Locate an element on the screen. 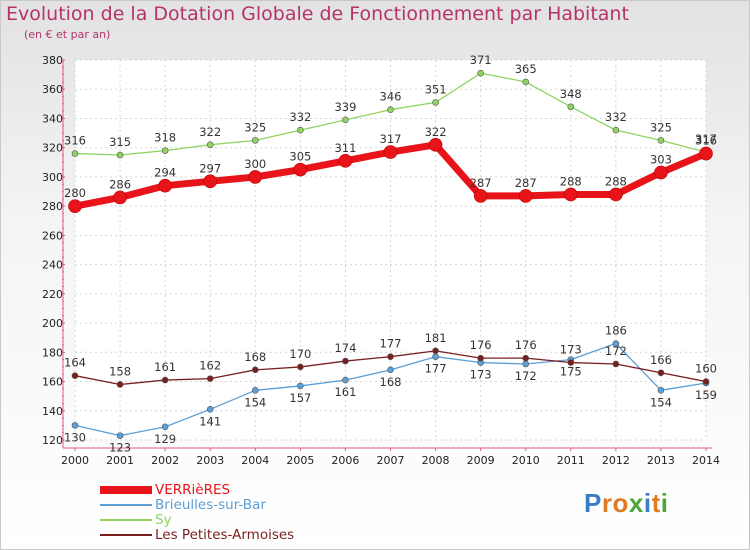 The image size is (750, 550). data-label: 286 is located at coordinates (120, 184).